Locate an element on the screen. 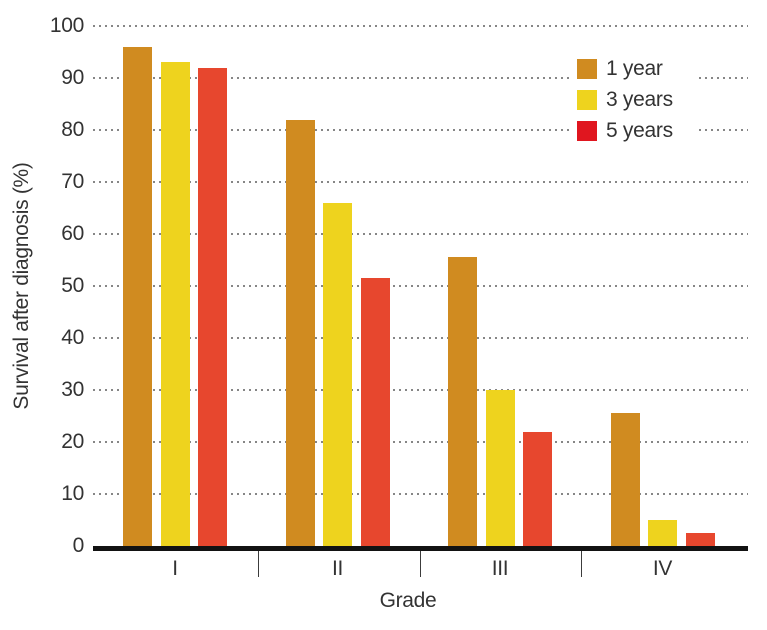 Image resolution: width=767 pixels, height=630 pixels. legend-entry: 5 years is located at coordinates (636, 130).